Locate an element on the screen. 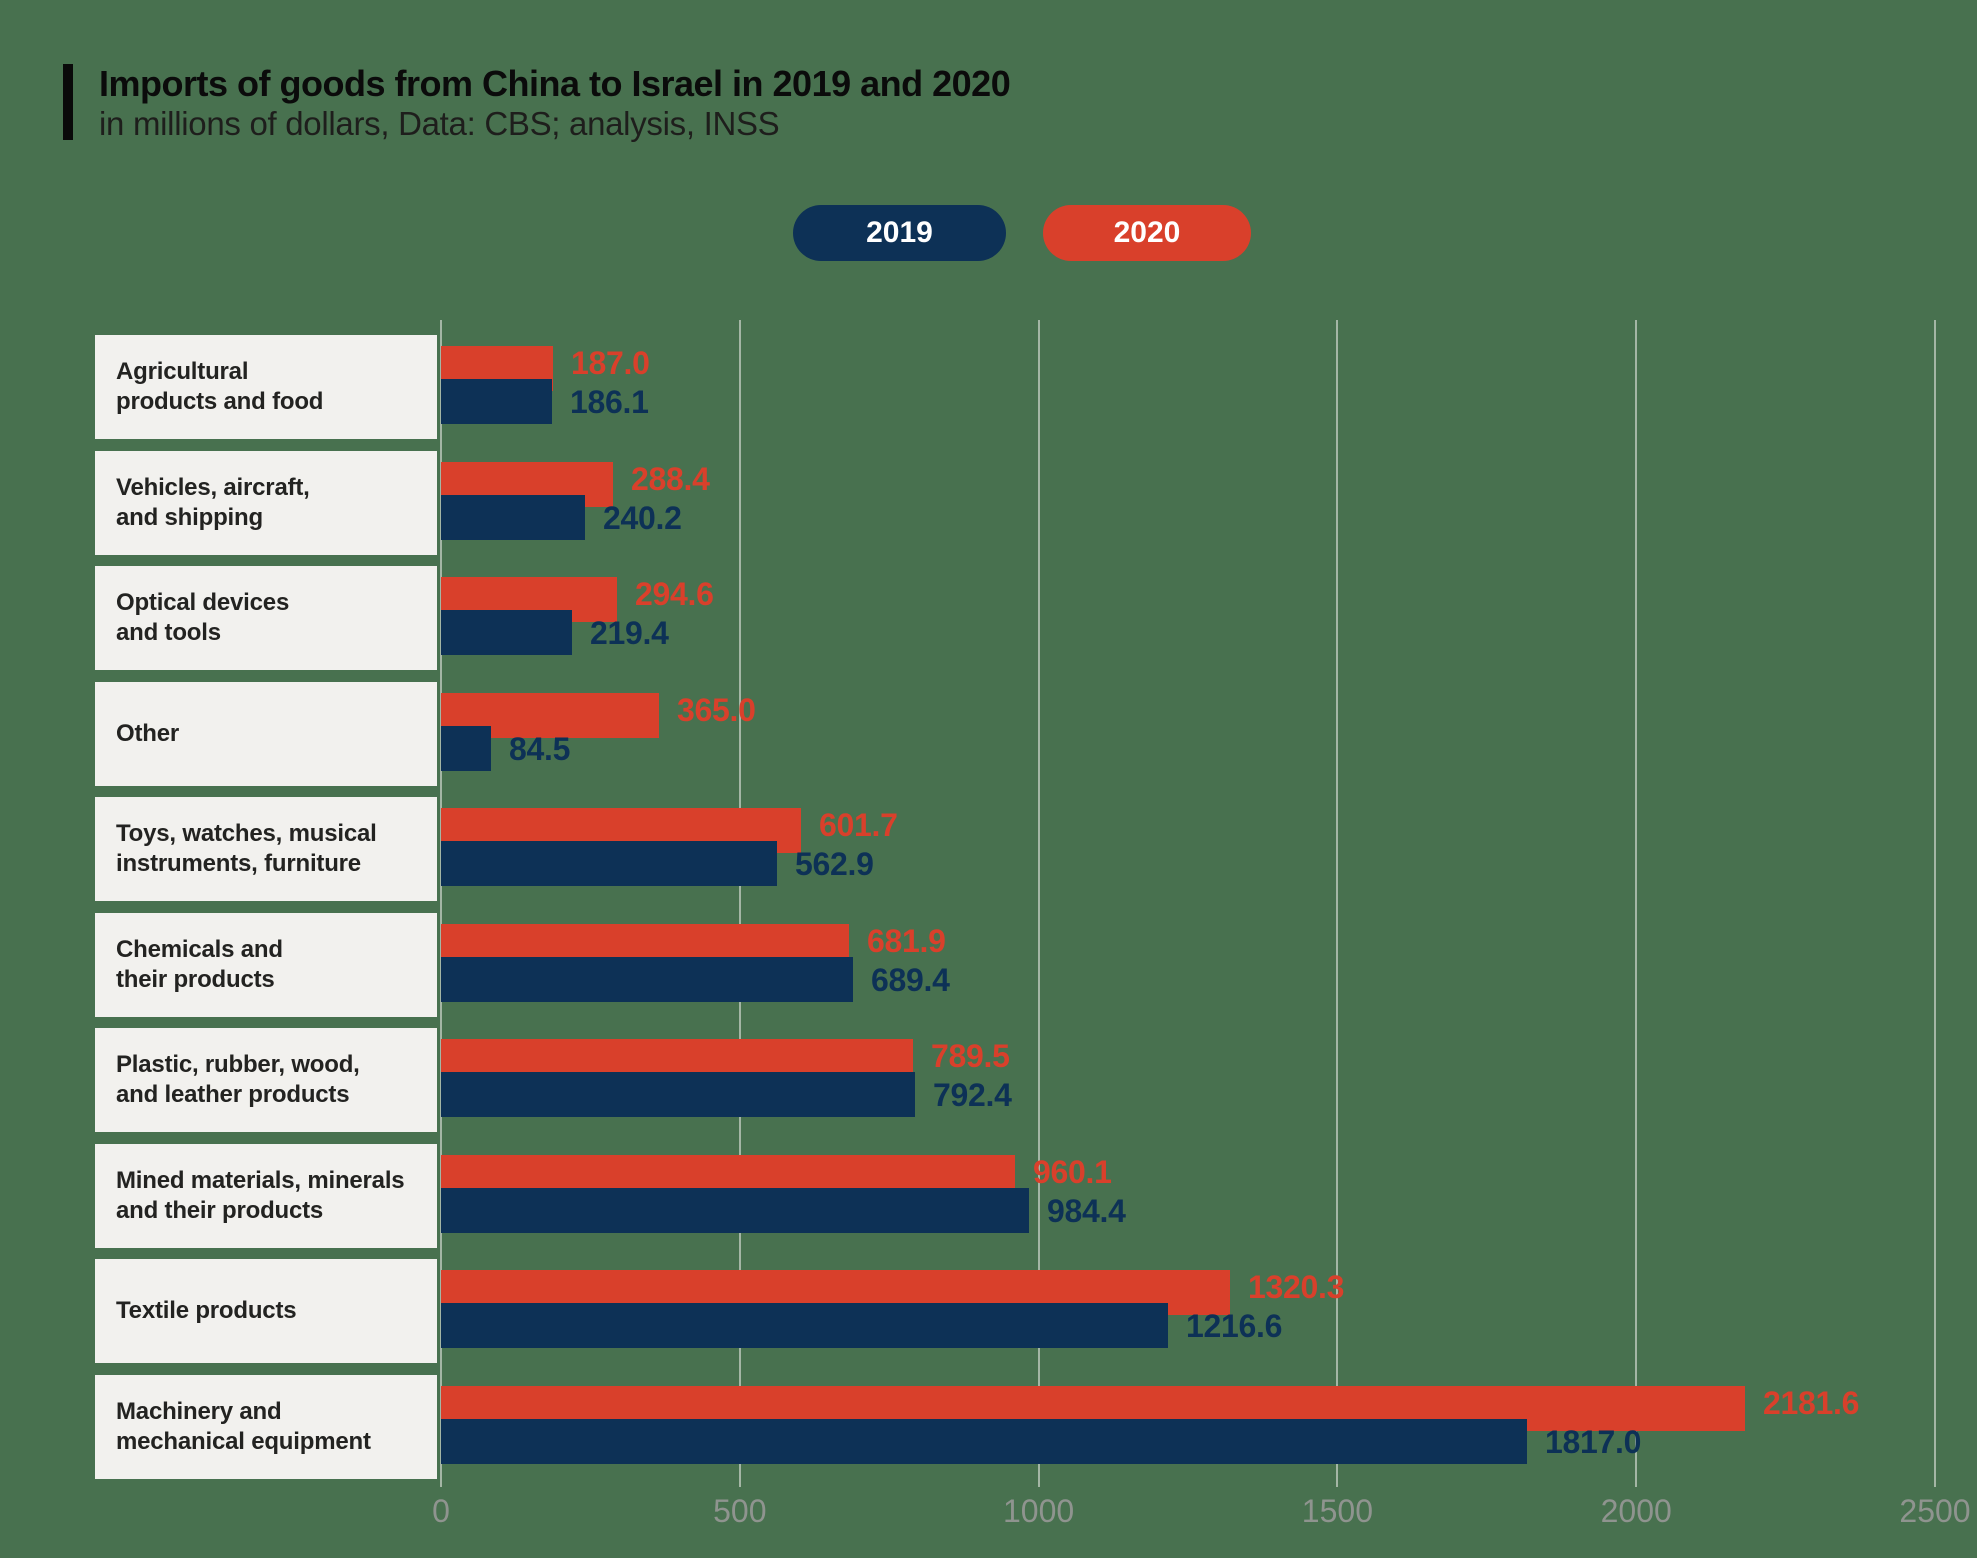 This screenshot has height=1558, width=1977. value-label-2019: 689.4 is located at coordinates (910, 979).